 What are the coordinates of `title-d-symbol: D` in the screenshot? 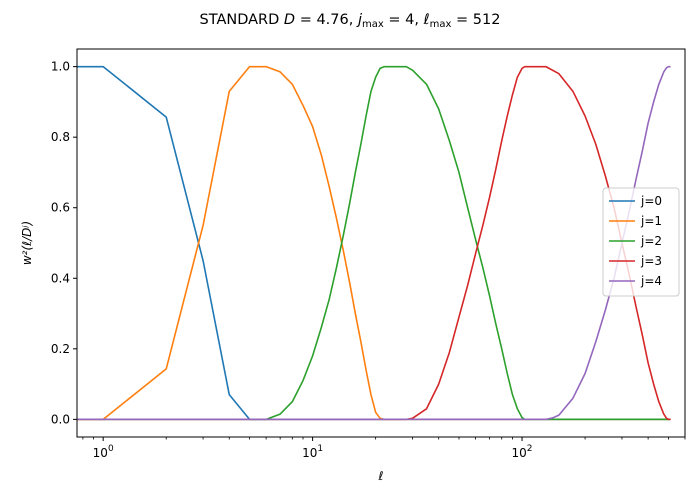 It's located at (289, 20).